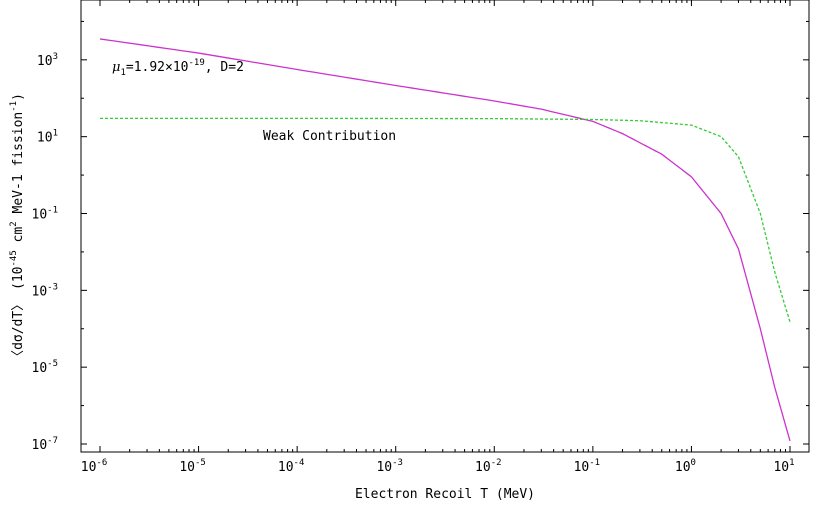 This screenshot has height=505, width=817. I want to click on mu-annotation: μ1=1.92×10-19, D=2, so click(178, 68).